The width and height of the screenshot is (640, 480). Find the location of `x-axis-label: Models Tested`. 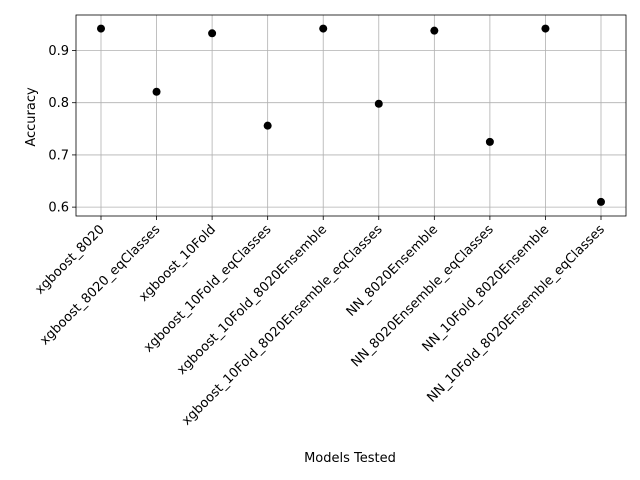

x-axis-label: Models Tested is located at coordinates (350, 458).